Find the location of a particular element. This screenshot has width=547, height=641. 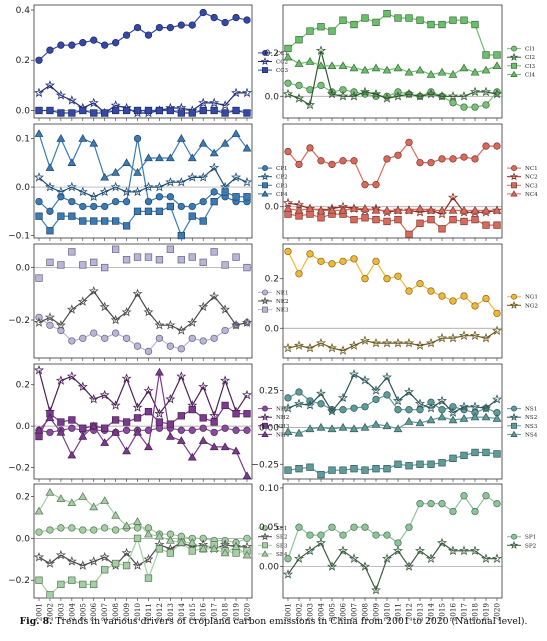

legend-entry: CI4 is located at coordinates (521, 74).